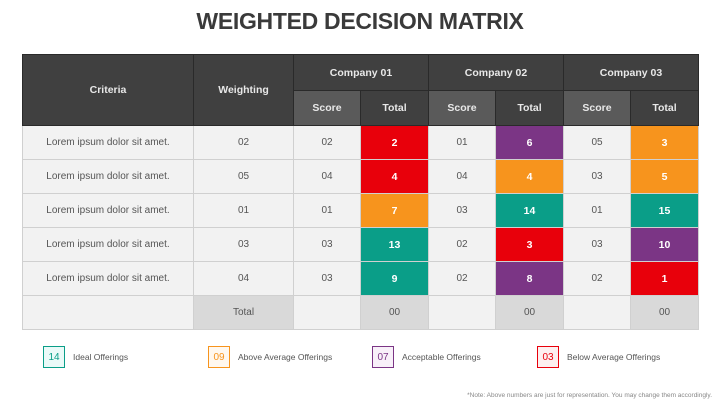 This screenshot has width=720, height=405. I want to click on legend-swatch: 07, so click(383, 357).